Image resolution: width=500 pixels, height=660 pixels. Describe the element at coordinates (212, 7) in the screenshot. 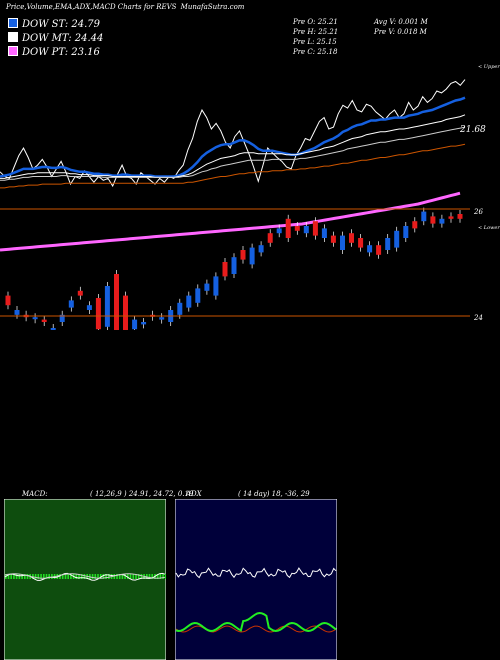

I see `chart-source-text: MunafaSutra.com` at that location.